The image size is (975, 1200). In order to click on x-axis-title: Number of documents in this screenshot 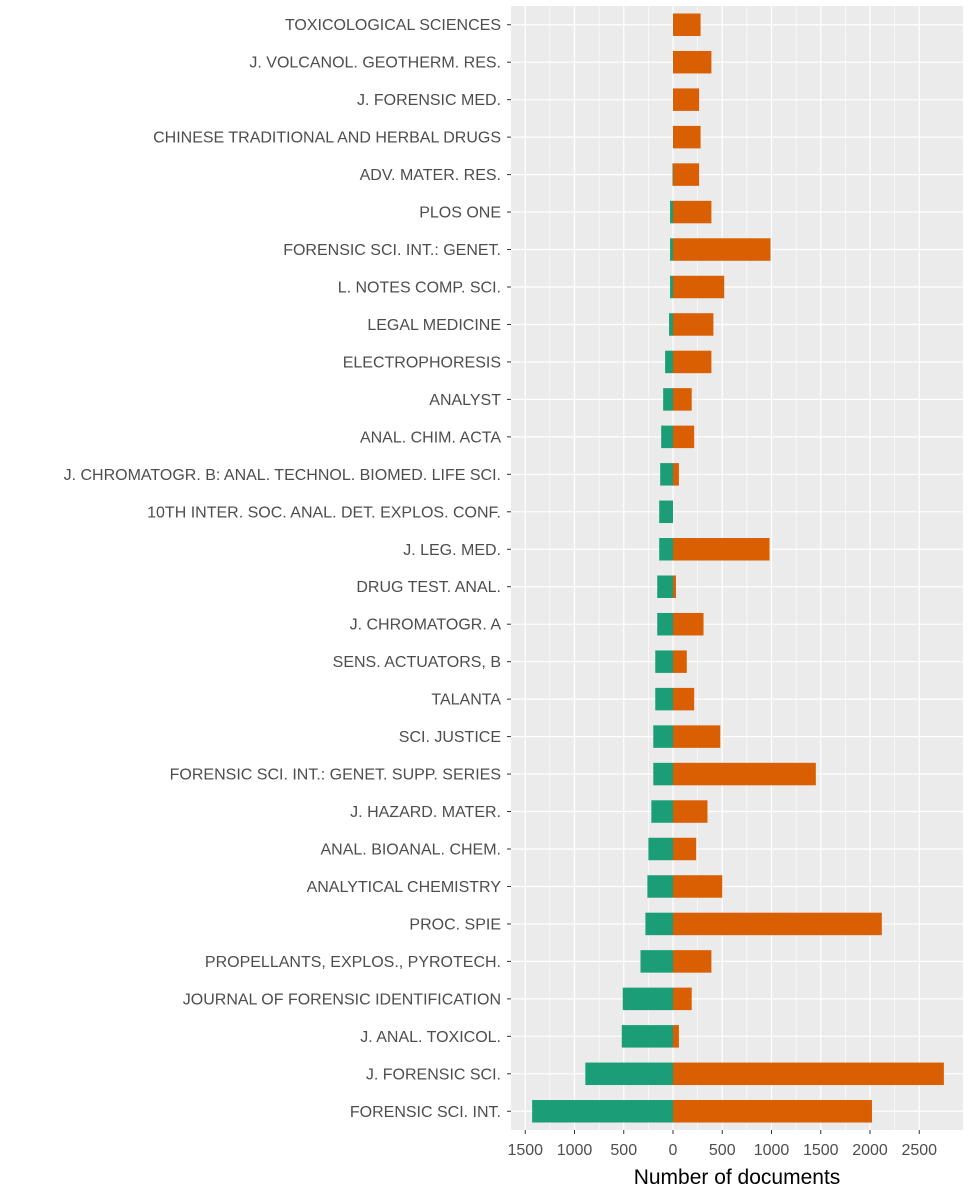, I will do `click(737, 1177)`.